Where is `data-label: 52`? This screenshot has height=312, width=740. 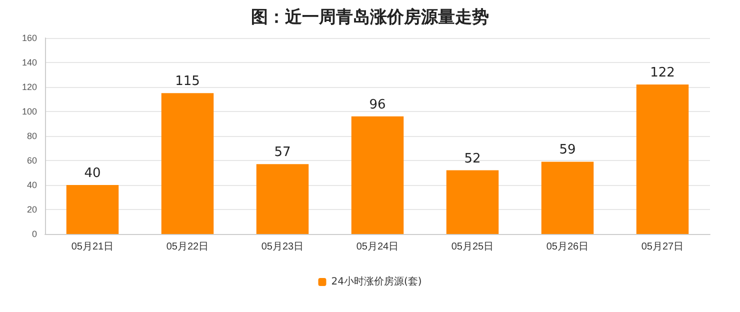 data-label: 52 is located at coordinates (472, 158).